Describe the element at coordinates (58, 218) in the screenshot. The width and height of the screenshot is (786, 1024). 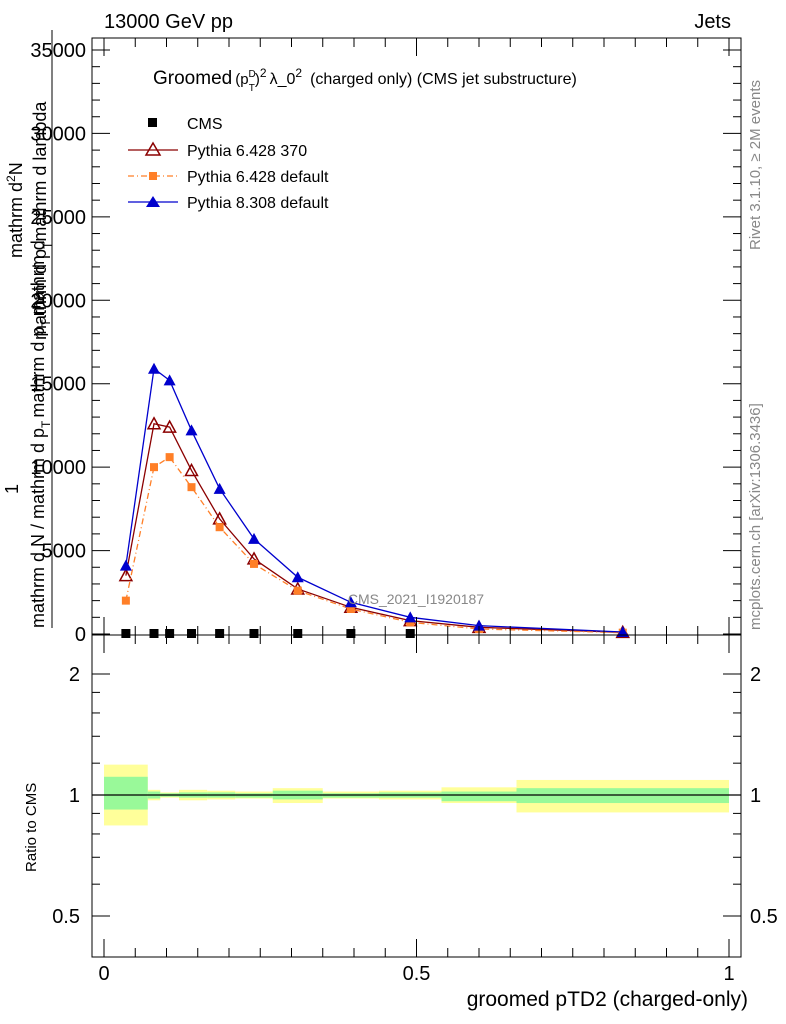
I see `y-tick-label-5: 25000` at that location.